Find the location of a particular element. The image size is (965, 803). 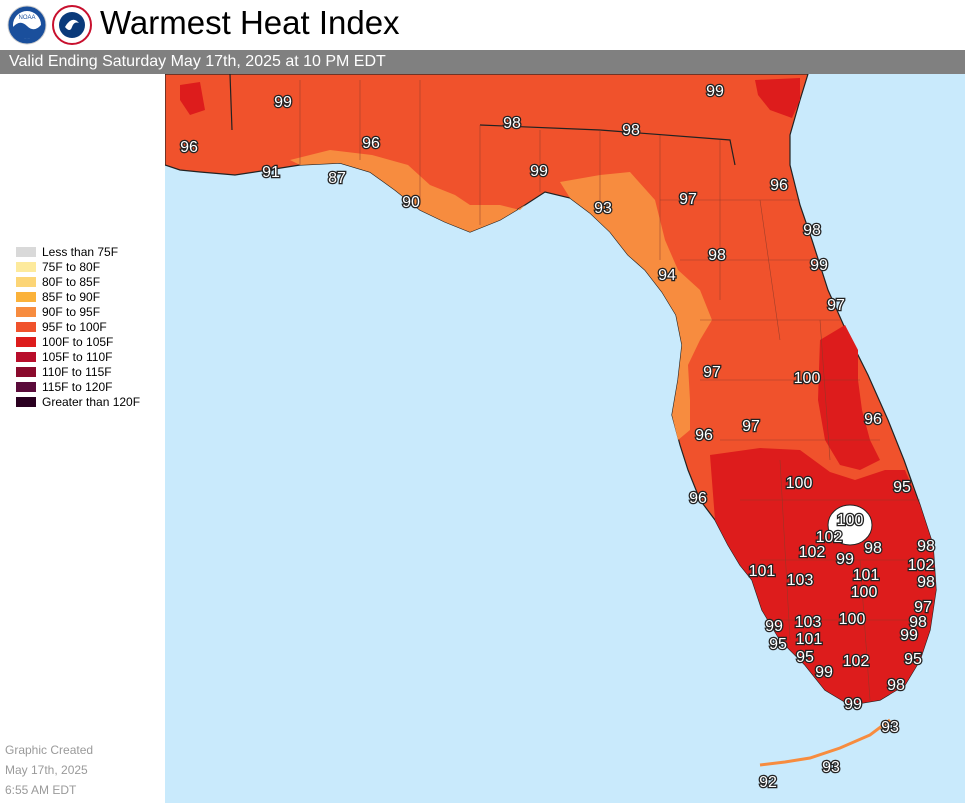

credit-line: Graphic Created is located at coordinates (49, 750).